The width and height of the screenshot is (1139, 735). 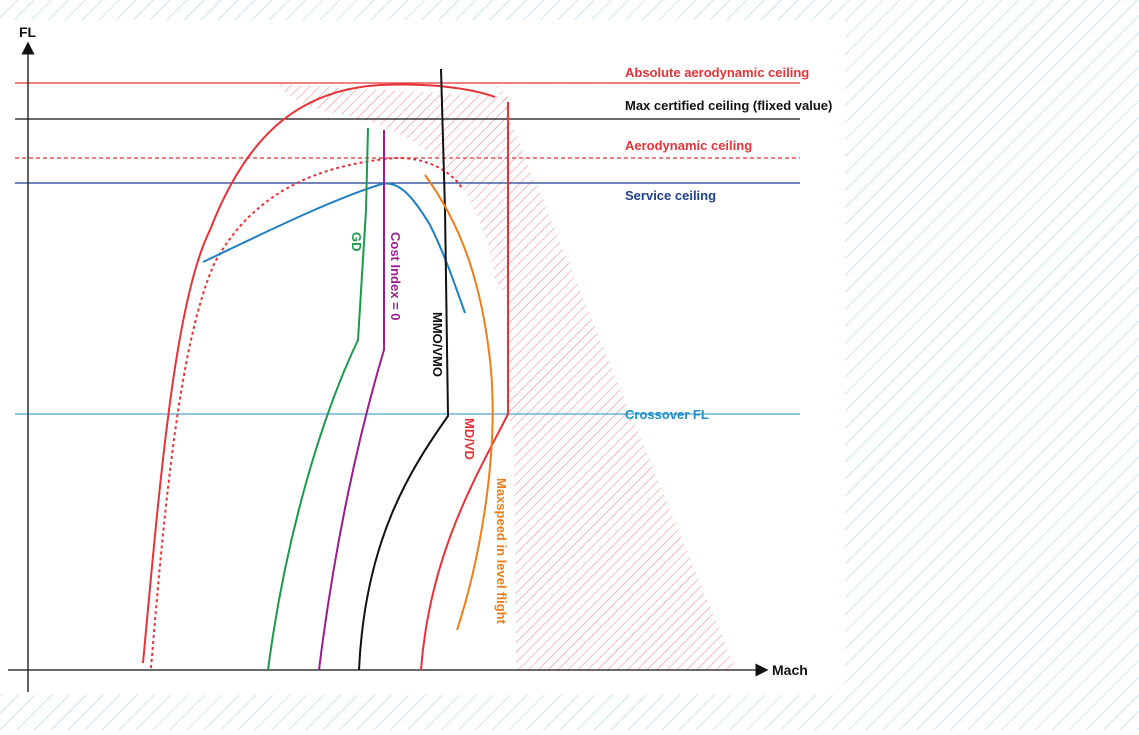 I want to click on gd-curve, so click(x=318, y=399).